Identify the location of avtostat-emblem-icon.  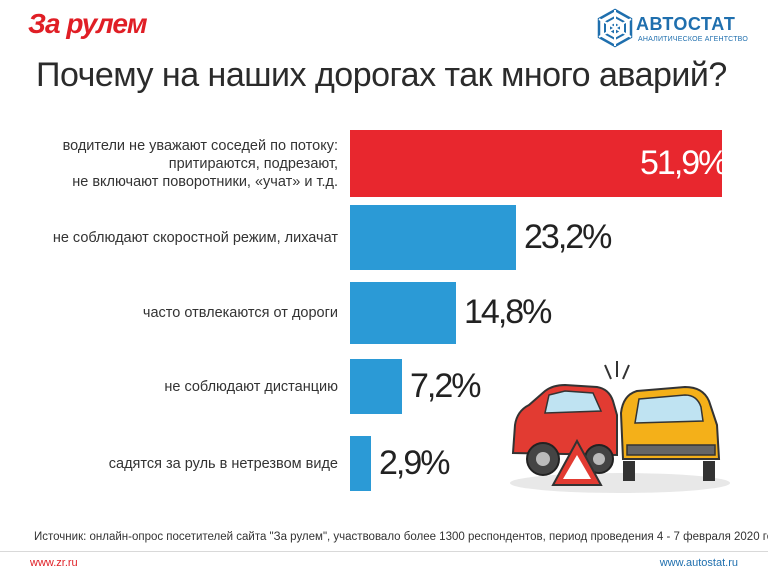
(615, 28).